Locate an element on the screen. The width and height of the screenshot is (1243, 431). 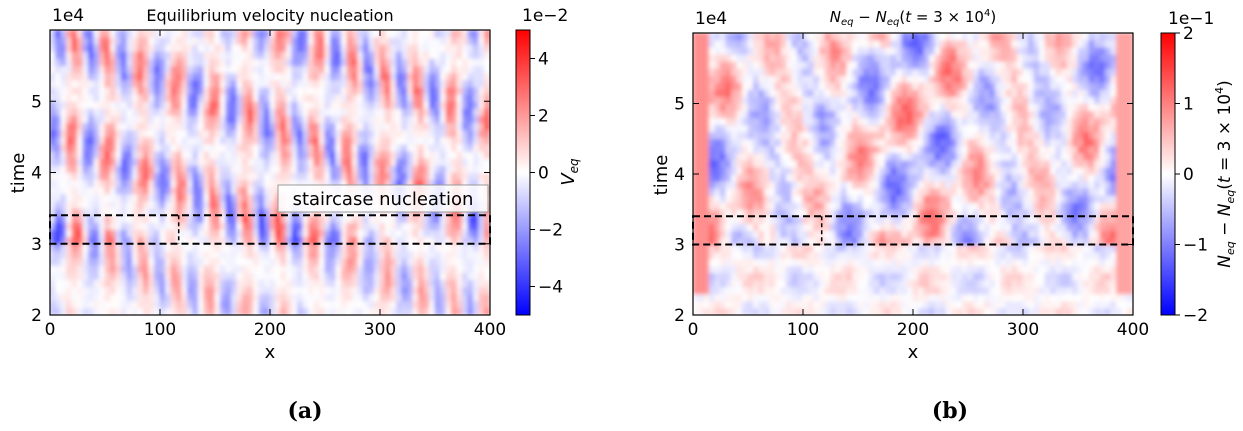
colorbar-a is located at coordinates (523, 172).